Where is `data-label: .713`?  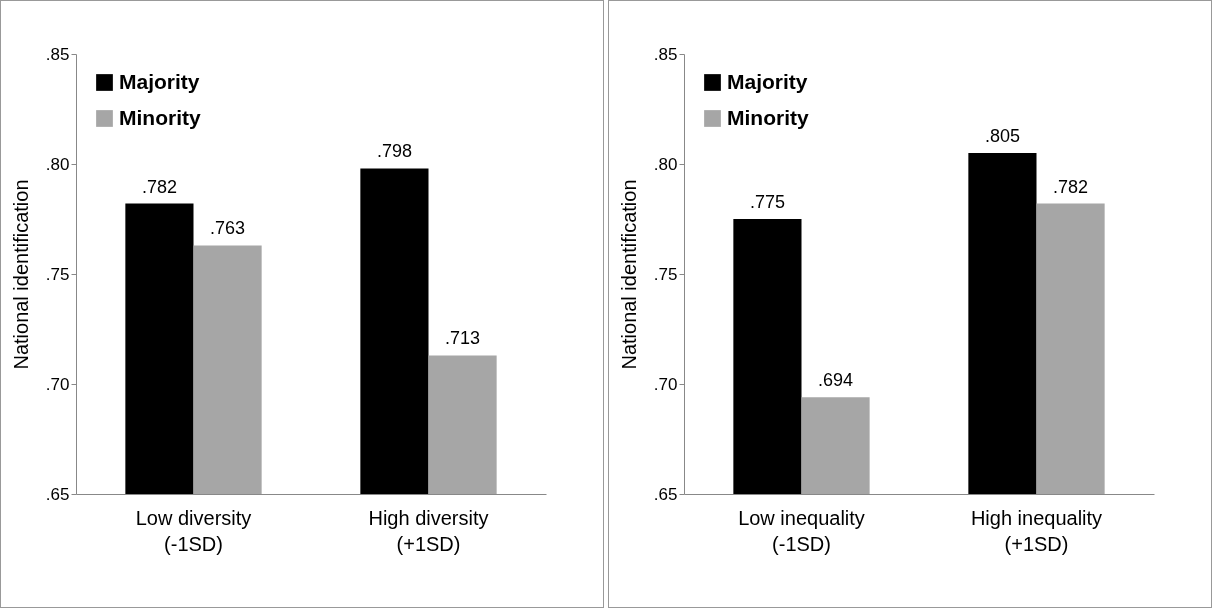
data-label: .713 is located at coordinates (463, 338).